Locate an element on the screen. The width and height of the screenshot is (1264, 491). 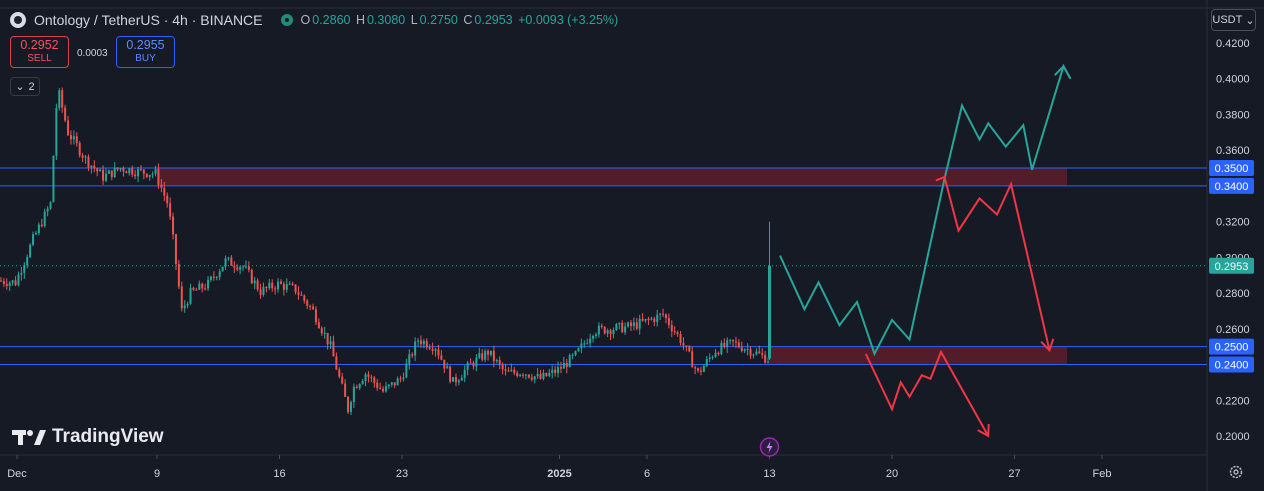
y-tick-label: 0.2600 is located at coordinates (1233, 330).